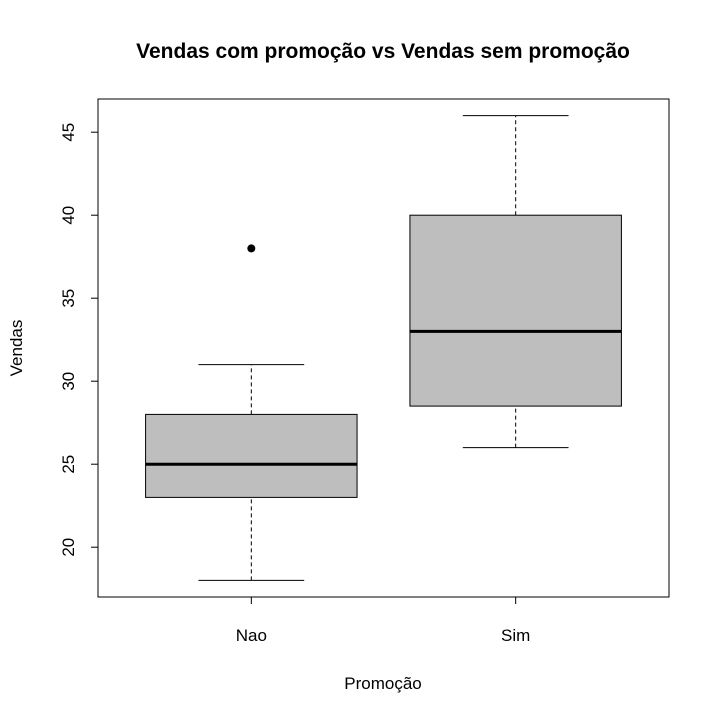 Image resolution: width=720 pixels, height=720 pixels. What do you see at coordinates (68, 132) in the screenshot?
I see `y-tick-label: 45` at bounding box center [68, 132].